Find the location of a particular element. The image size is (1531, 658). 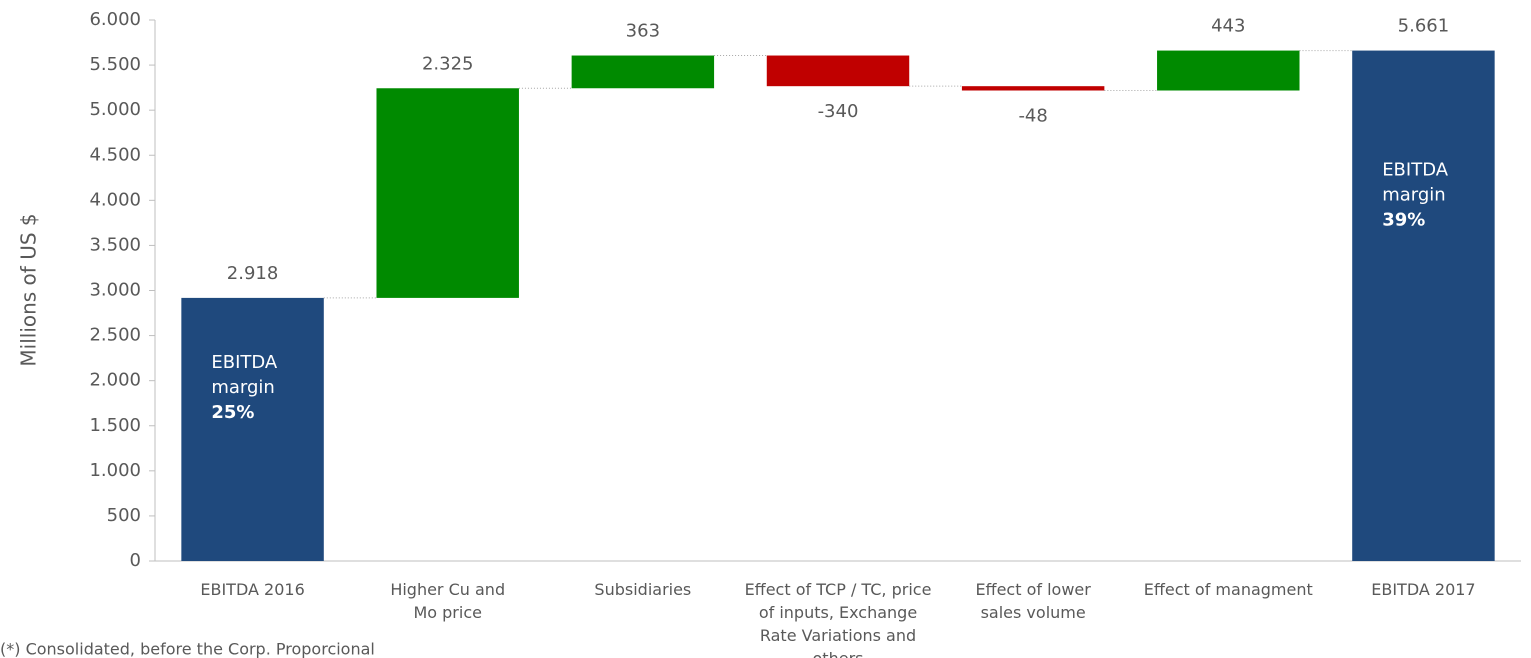

y-tick-label: 5.500 is located at coordinates (115, 64).